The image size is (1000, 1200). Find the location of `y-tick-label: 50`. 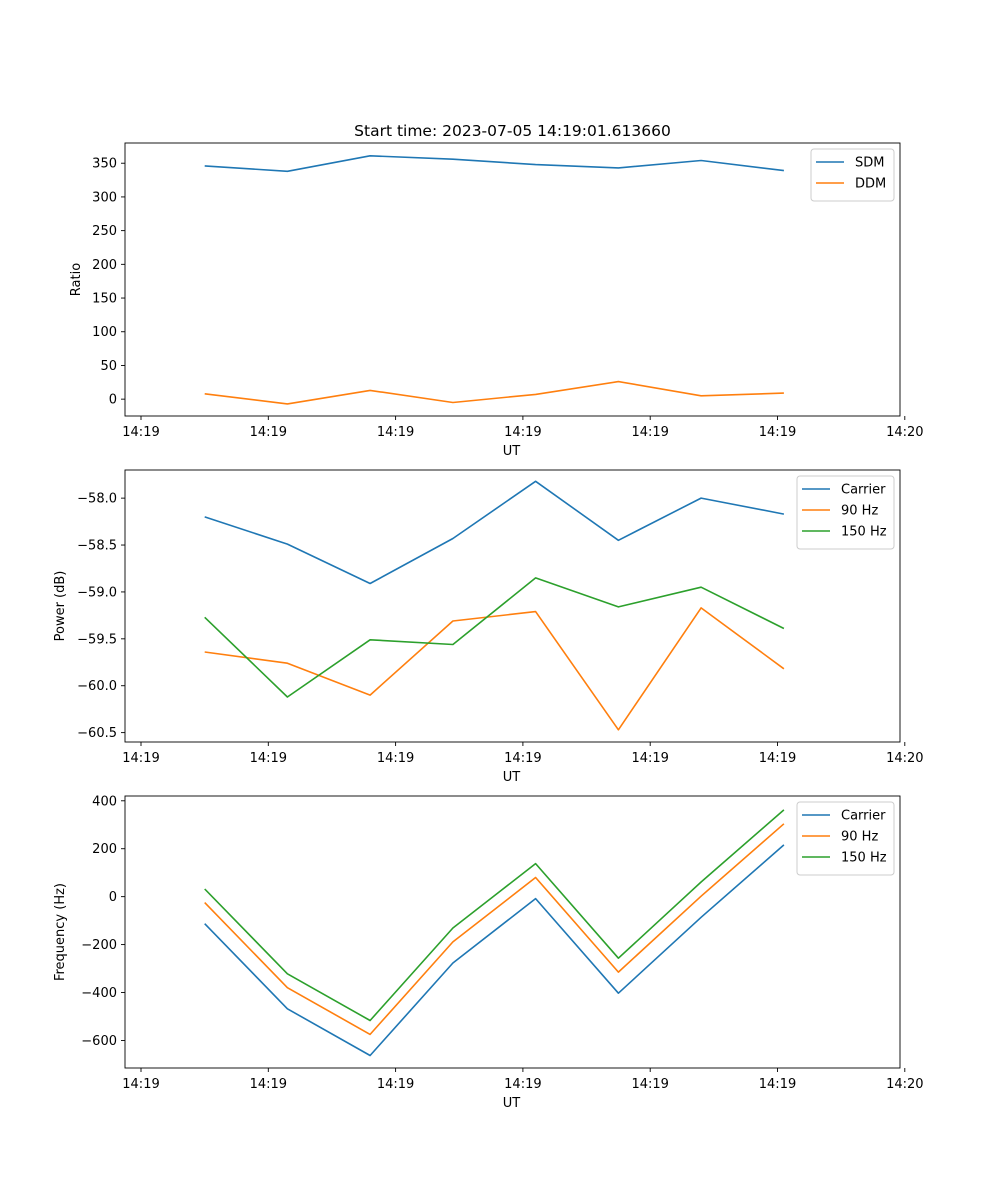

y-tick-label: 50 is located at coordinates (108, 366).